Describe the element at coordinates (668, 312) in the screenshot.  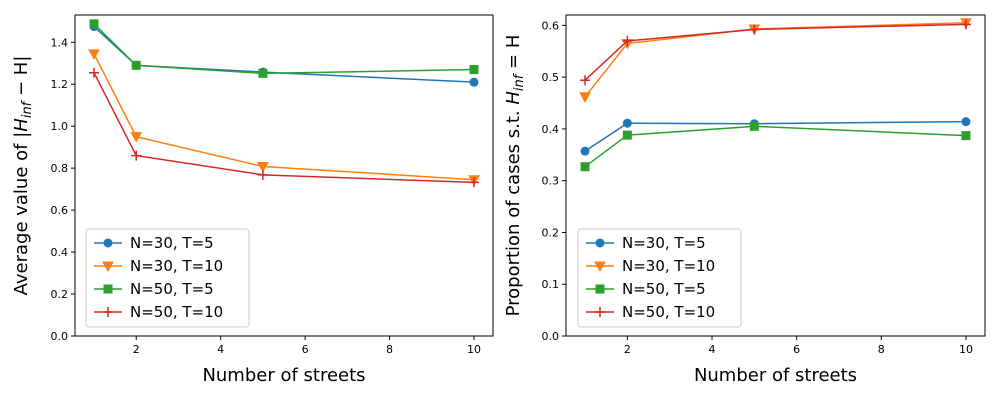
I see `chart-2-legend-label-4: N=50, T=10` at that location.